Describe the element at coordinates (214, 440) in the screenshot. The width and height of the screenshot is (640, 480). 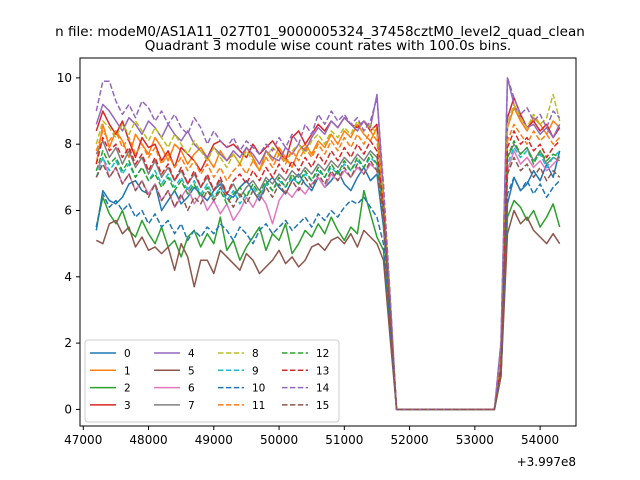
I see `x-tick-label: 49000` at that location.